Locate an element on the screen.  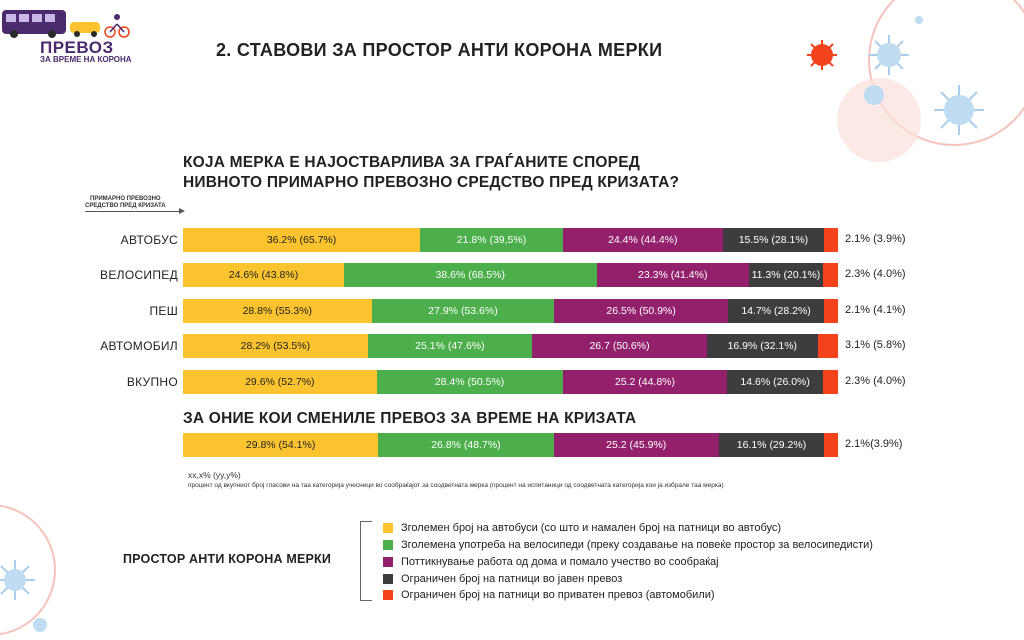
bar-segment: 26.8% (48.7%) is located at coordinates (466, 445).